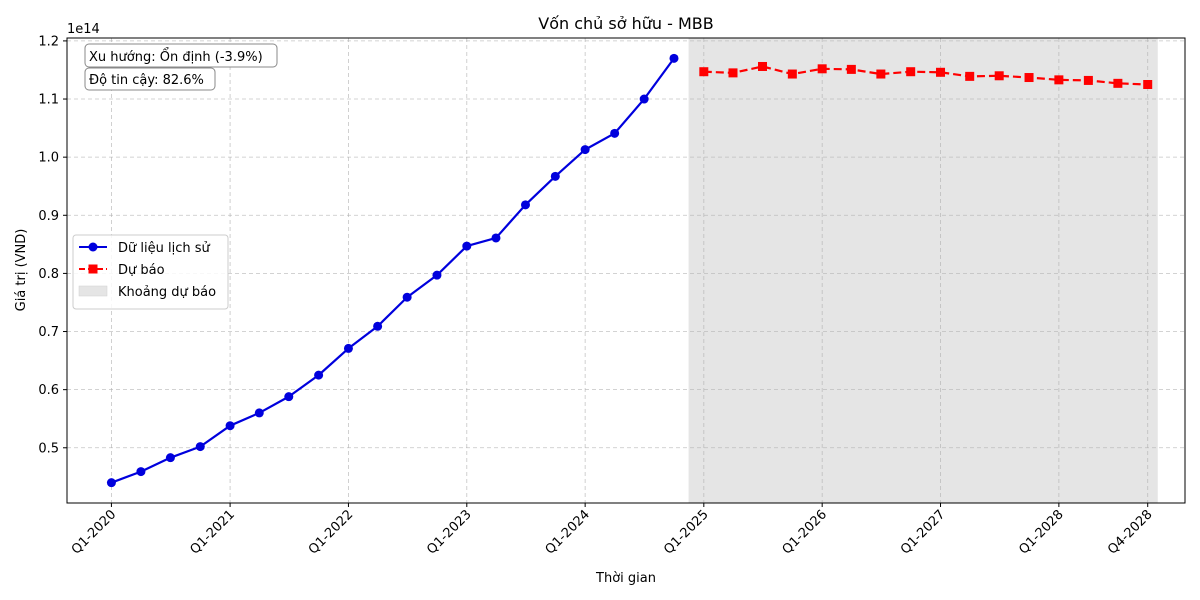  Describe the element at coordinates (93, 269) in the screenshot. I see `legend-forecast-marker` at that location.